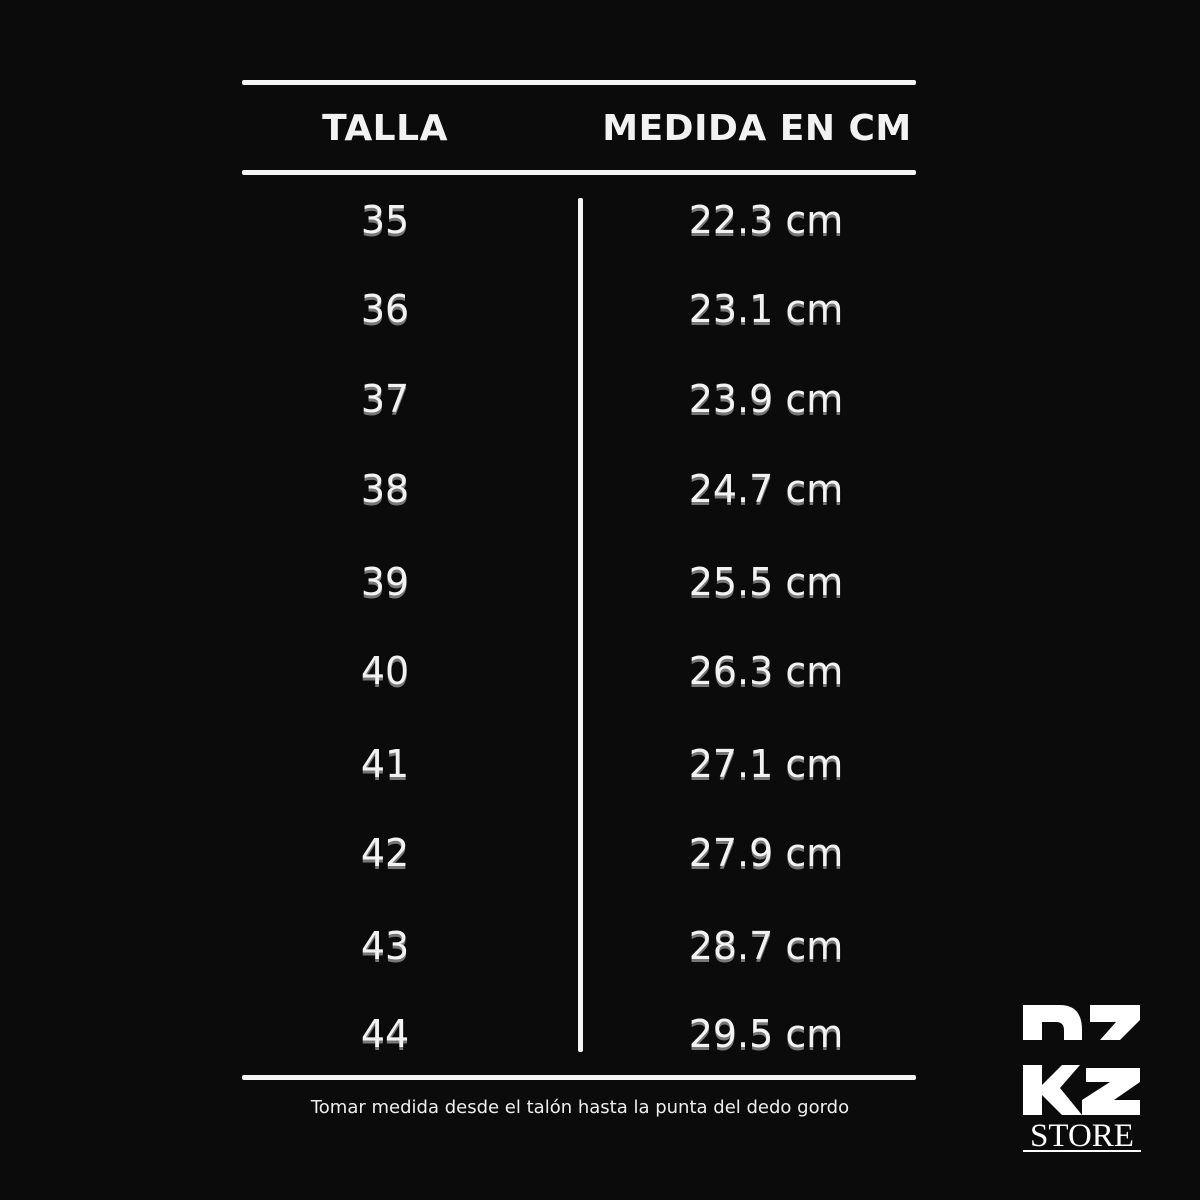 This screenshot has width=1200, height=1200. Describe the element at coordinates (1082, 1151) in the screenshot. I see `logo-underline` at that location.